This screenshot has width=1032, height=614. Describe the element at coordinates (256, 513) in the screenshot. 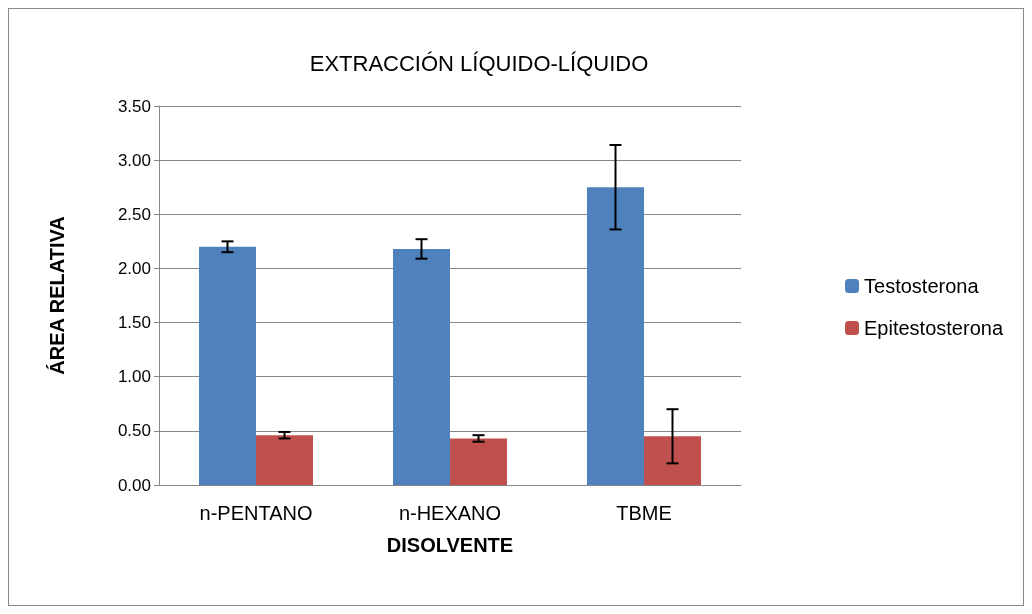

I see `x-tick-label: n-PENTANO` at that location.